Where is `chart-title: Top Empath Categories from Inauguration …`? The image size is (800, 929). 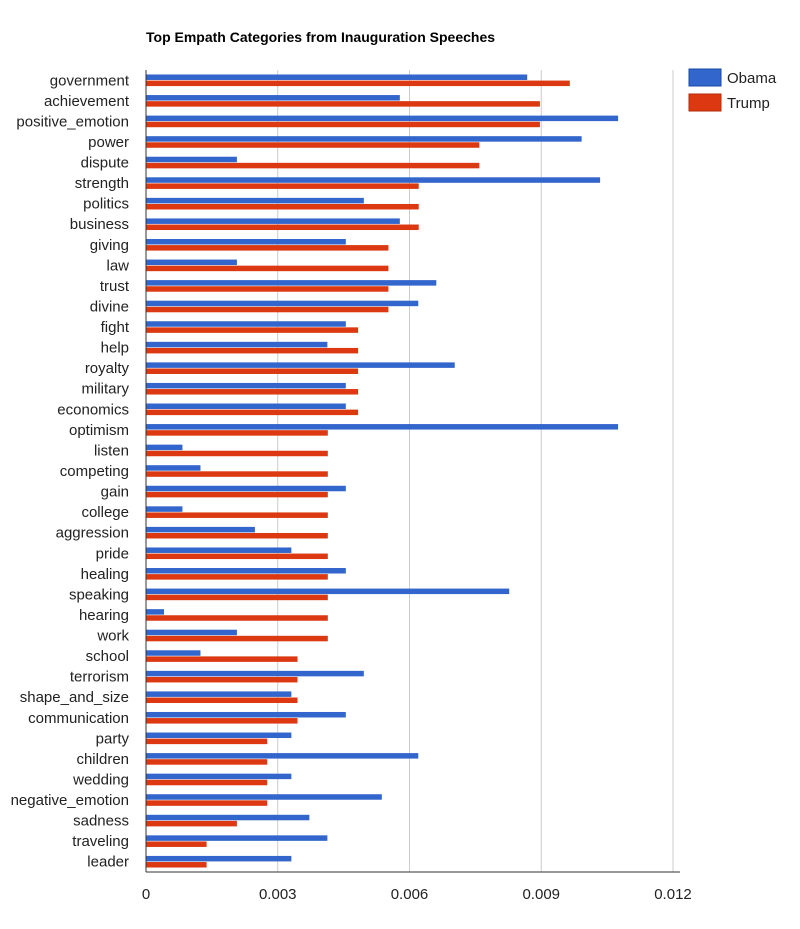
chart-title: Top Empath Categories from Inauguration … is located at coordinates (320, 37).